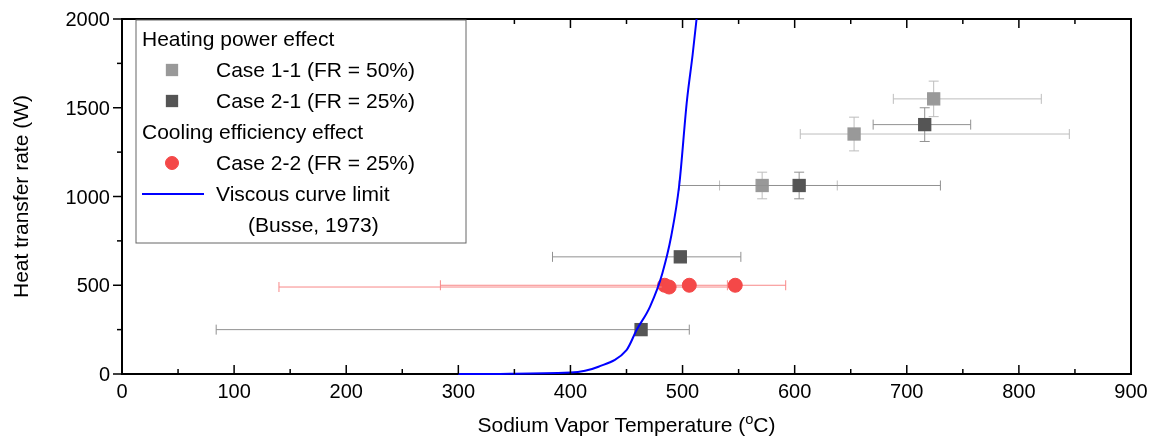 This screenshot has width=1158, height=448. I want to click on x-tick-label: 300, so click(458, 391).